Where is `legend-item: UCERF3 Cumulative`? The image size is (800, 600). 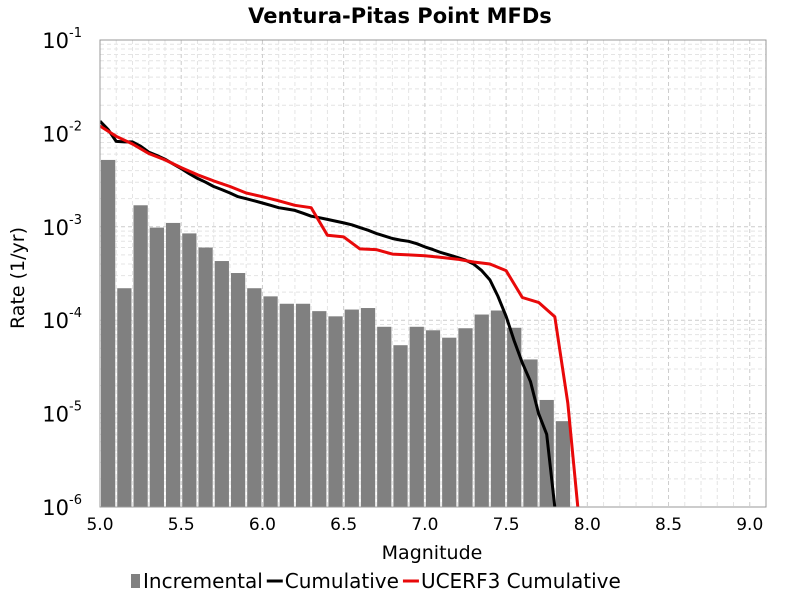 legend-item: UCERF3 Cumulative is located at coordinates (511, 581).